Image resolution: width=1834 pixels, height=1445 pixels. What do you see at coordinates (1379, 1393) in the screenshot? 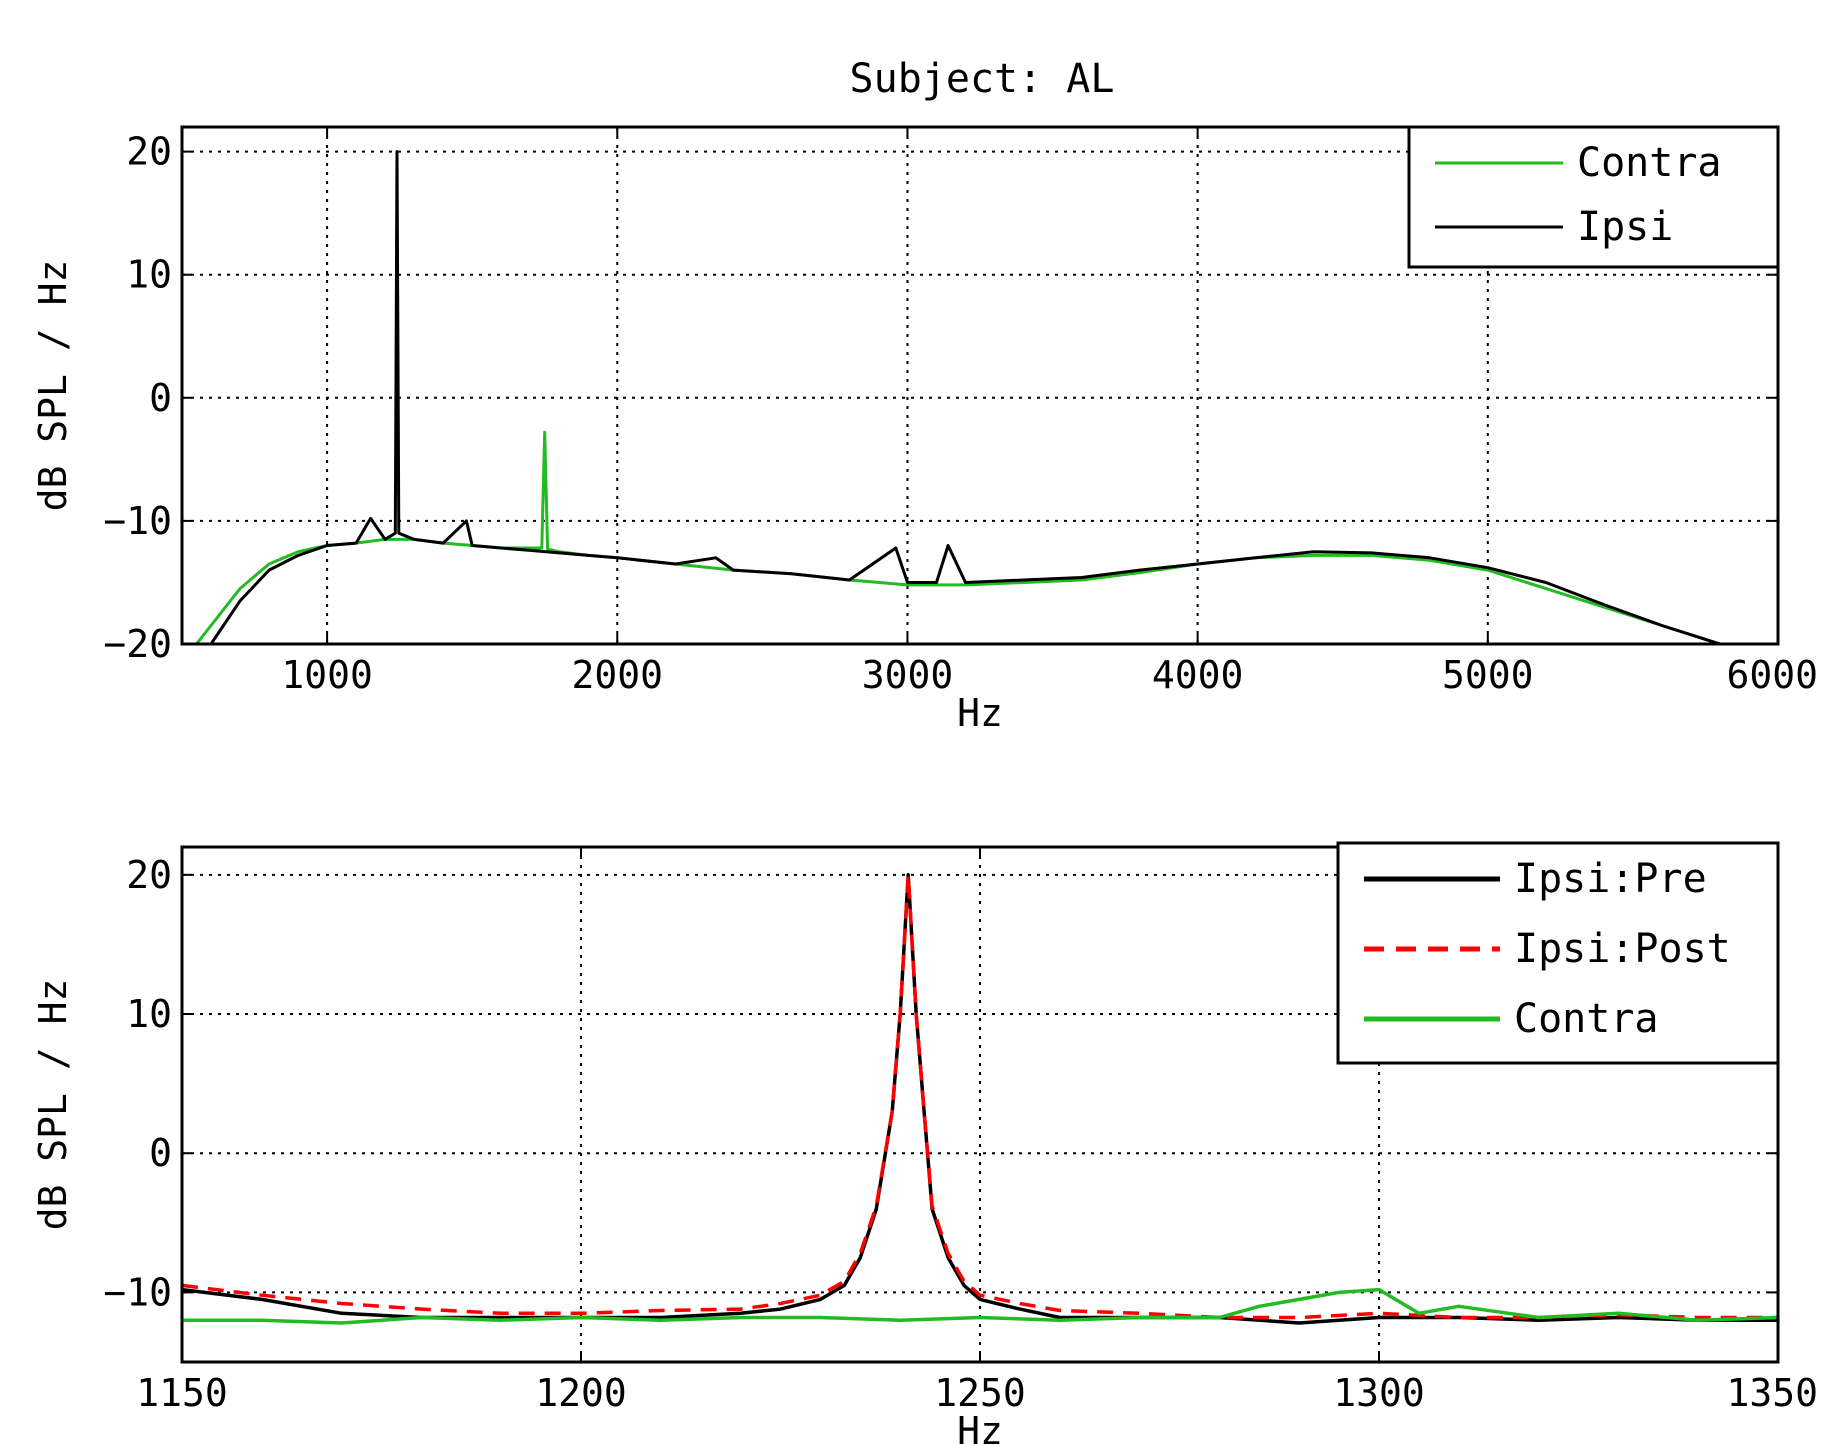
I see `x-tick-label: 1300` at bounding box center [1379, 1393].